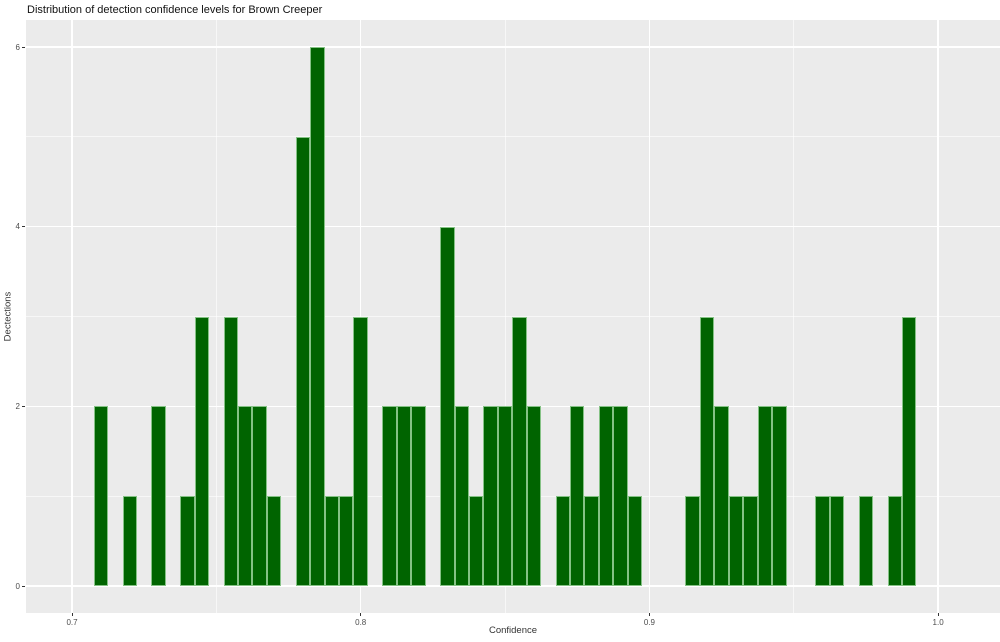  What do you see at coordinates (8, 316) in the screenshot?
I see `y-axis-title: Dectections` at bounding box center [8, 316].